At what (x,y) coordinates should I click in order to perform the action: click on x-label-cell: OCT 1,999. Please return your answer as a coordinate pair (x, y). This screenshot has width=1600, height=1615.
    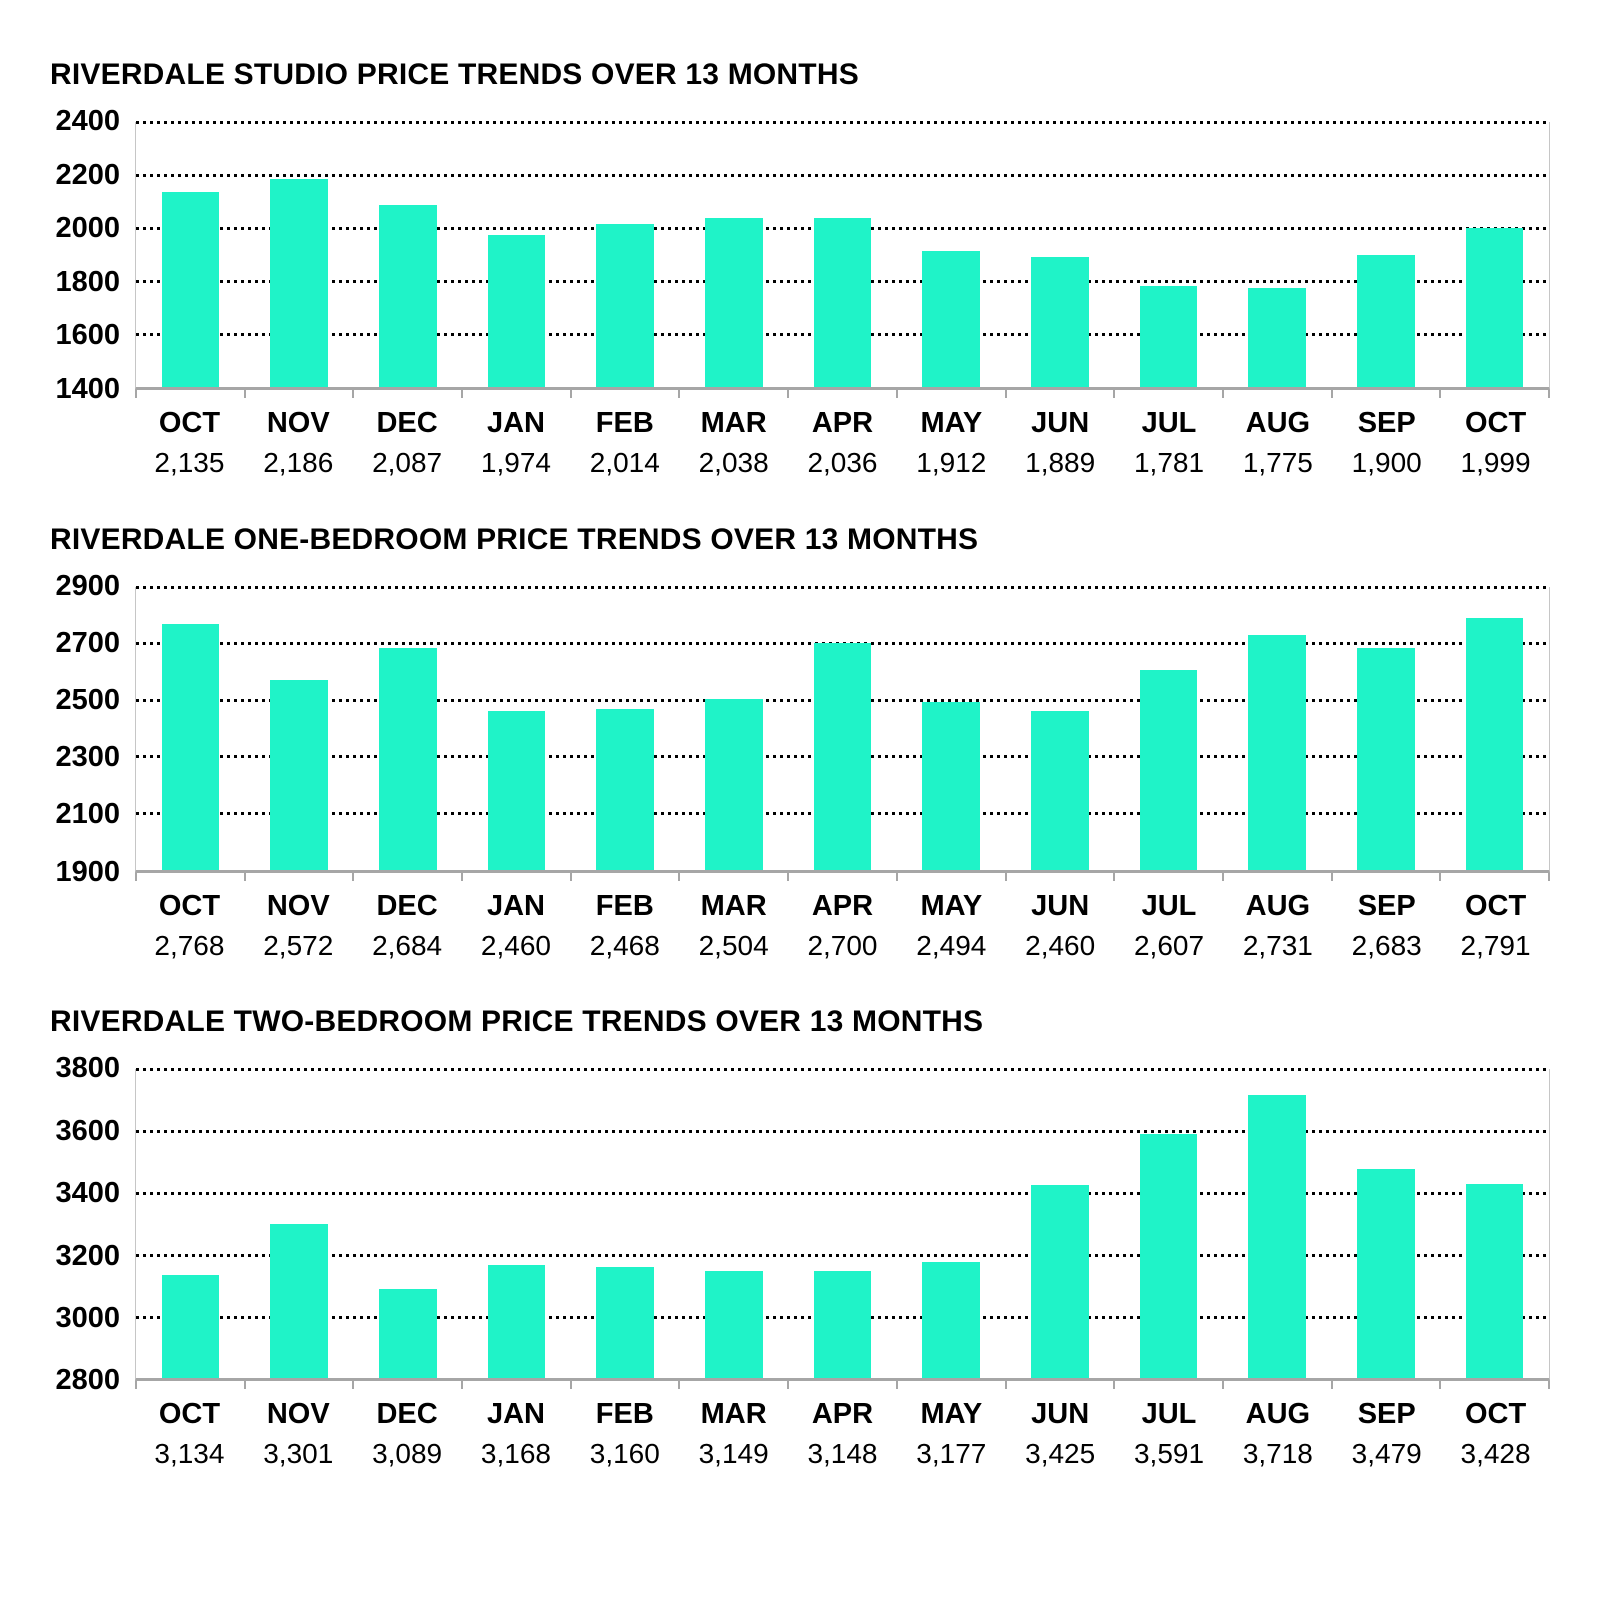
    Looking at the image, I should click on (1495, 443).